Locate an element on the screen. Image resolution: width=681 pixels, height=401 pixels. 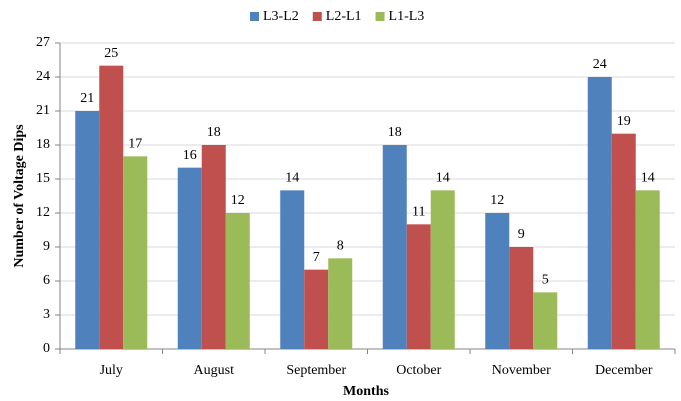
data-label: 5 is located at coordinates (545, 280).